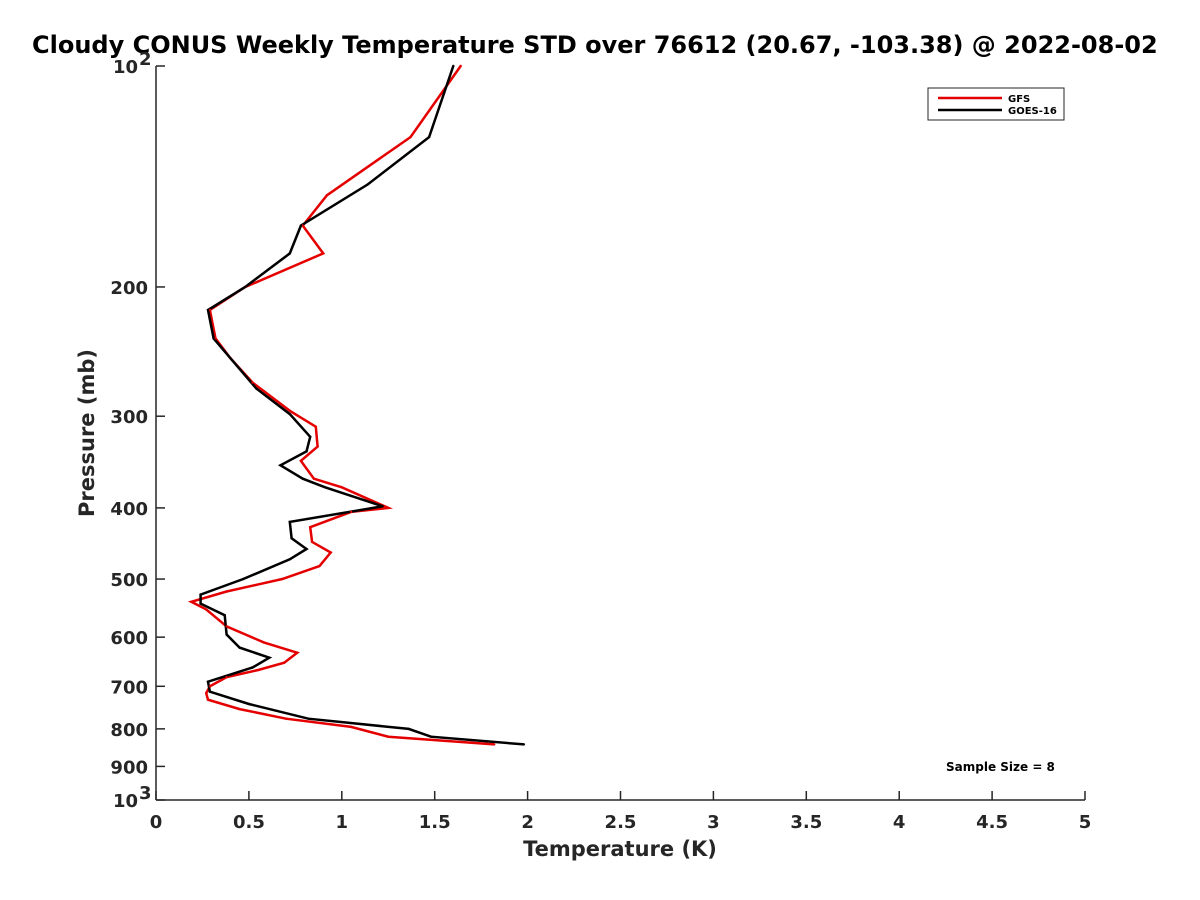  I want to click on y-tick-label: 300, so click(129, 417).